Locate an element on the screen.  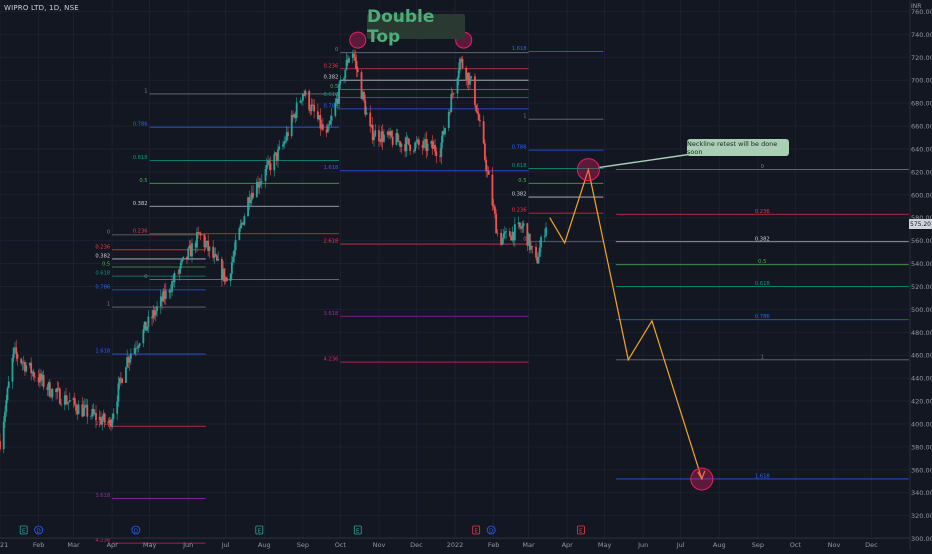
y-tick-label: 760.00 is located at coordinates (921, 12).